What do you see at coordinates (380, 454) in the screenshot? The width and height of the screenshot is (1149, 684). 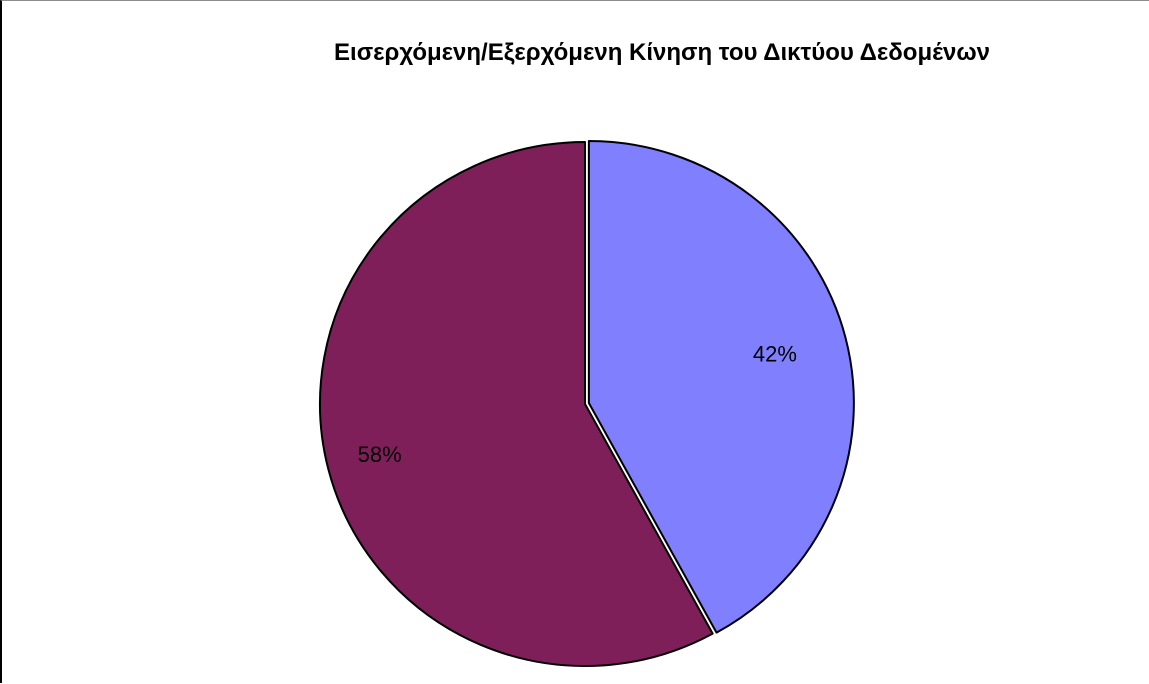 I see `pie-slice-label-2: 58%` at bounding box center [380, 454].